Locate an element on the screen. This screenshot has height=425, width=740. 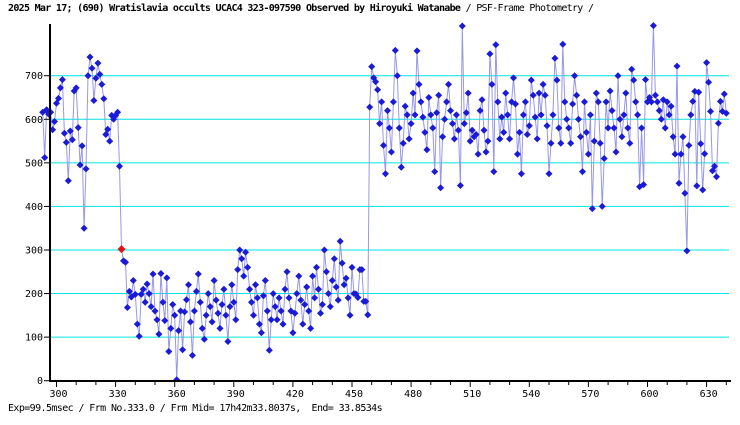
y-axis-line is located at coordinates (50, 203).